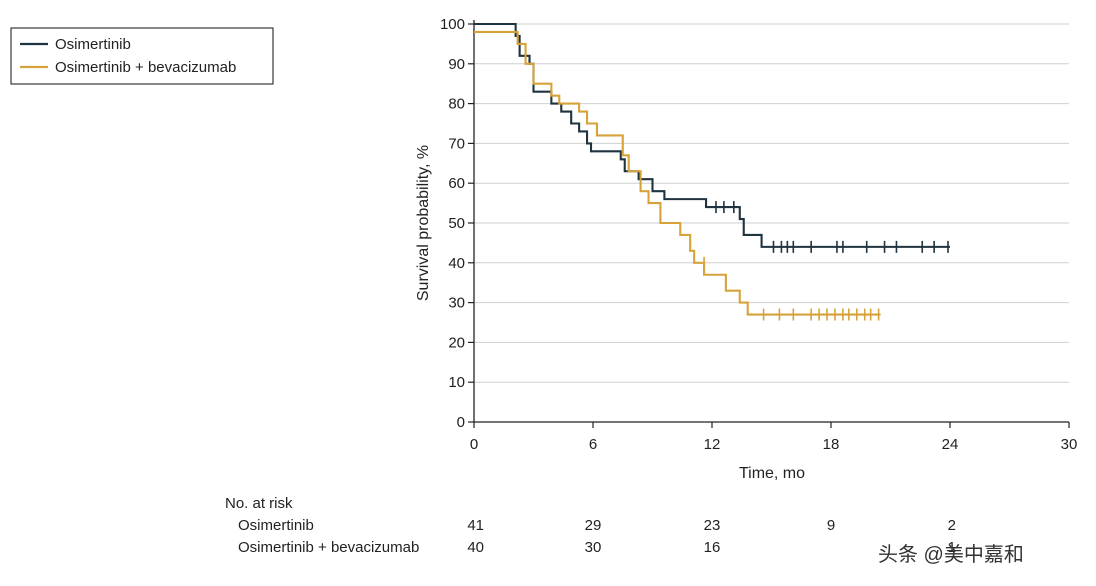  I want to click on risk-value-osimertinib: 41, so click(475, 525).